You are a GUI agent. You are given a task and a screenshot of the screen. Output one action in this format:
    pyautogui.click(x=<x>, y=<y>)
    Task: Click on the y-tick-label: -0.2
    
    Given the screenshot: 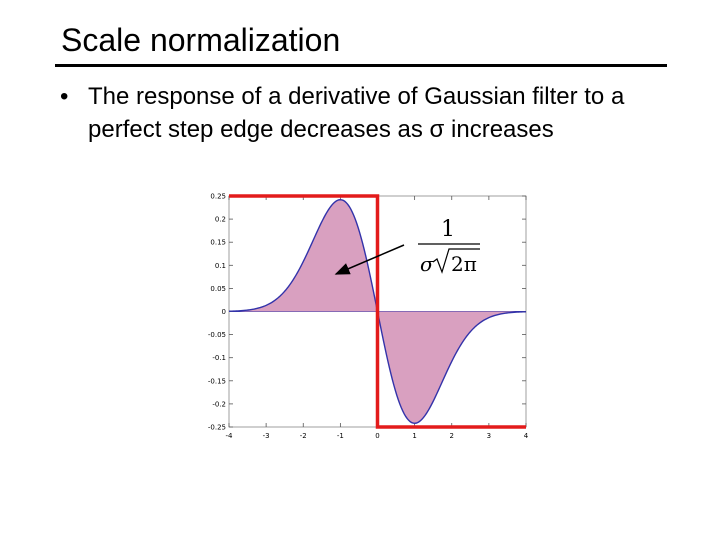 What is the action you would take?
    pyautogui.click(x=219, y=404)
    